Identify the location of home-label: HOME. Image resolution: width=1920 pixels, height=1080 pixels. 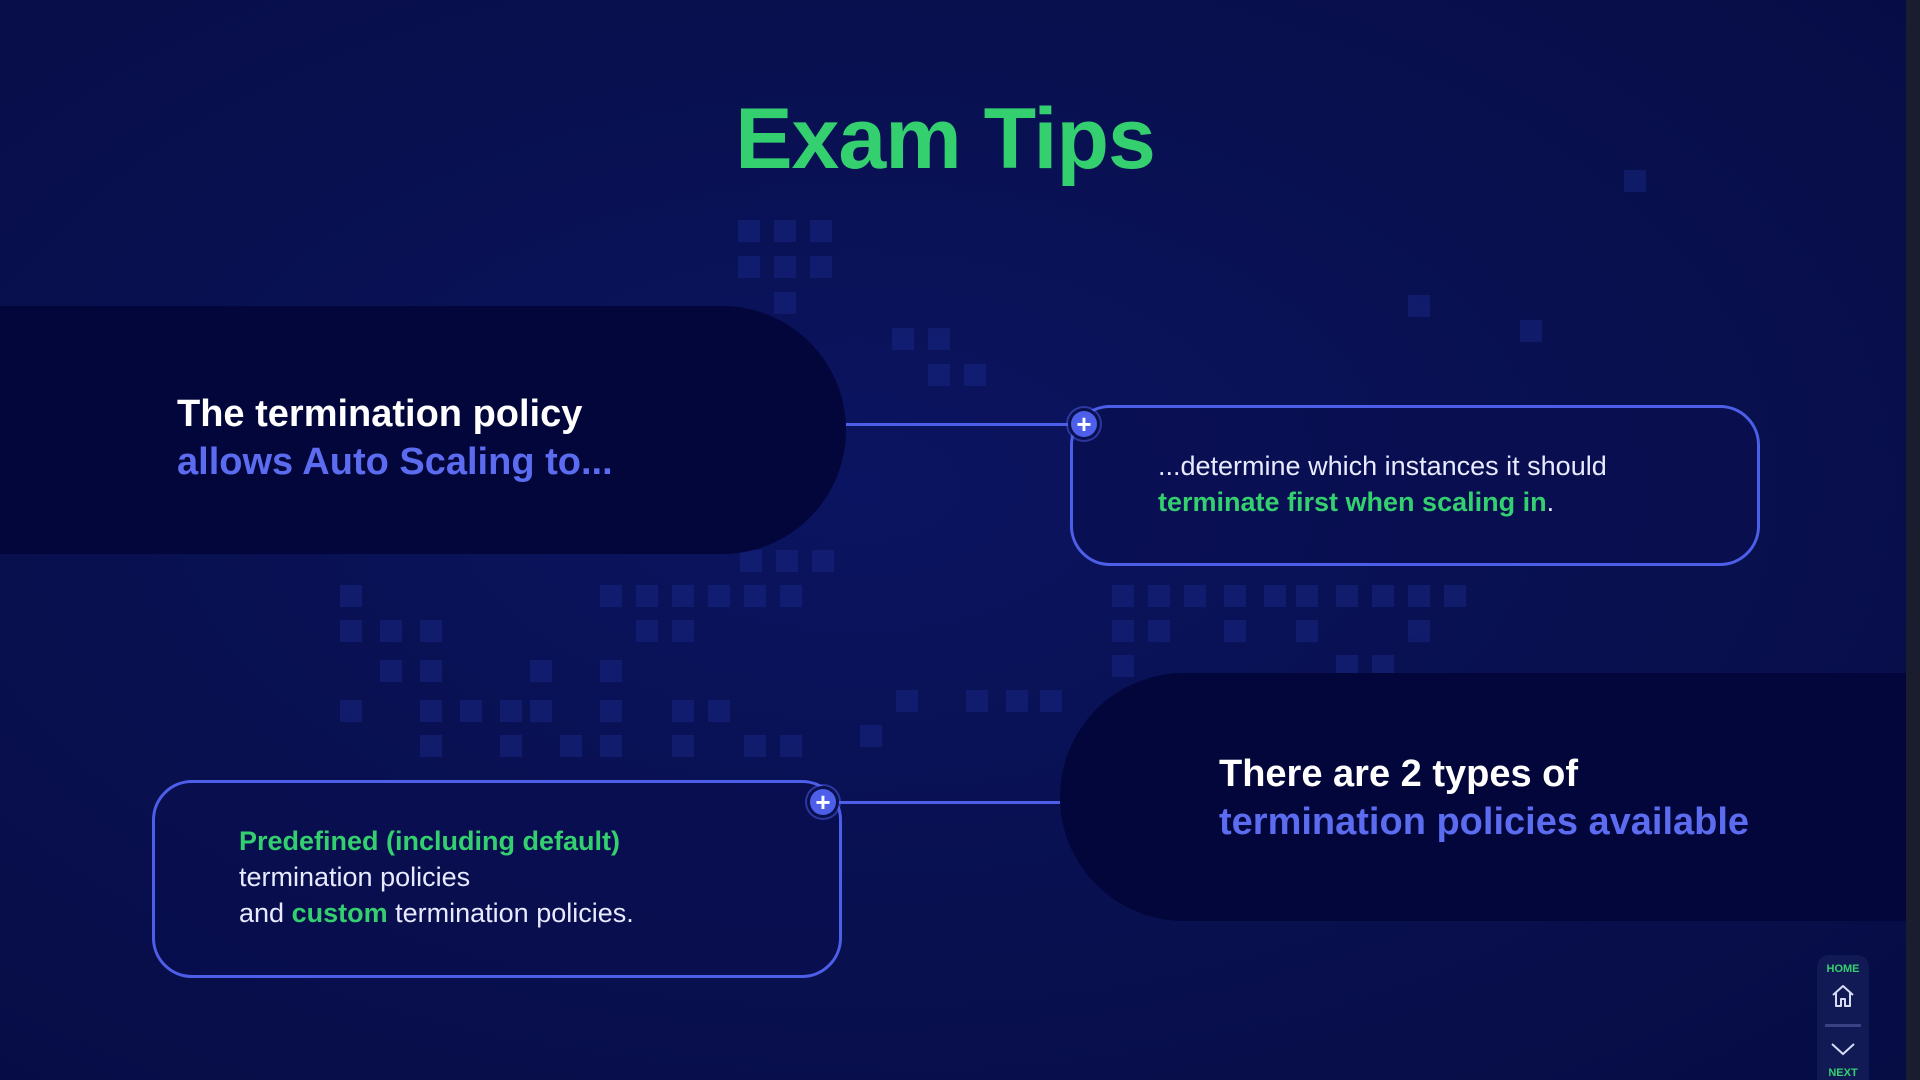
(1843, 969).